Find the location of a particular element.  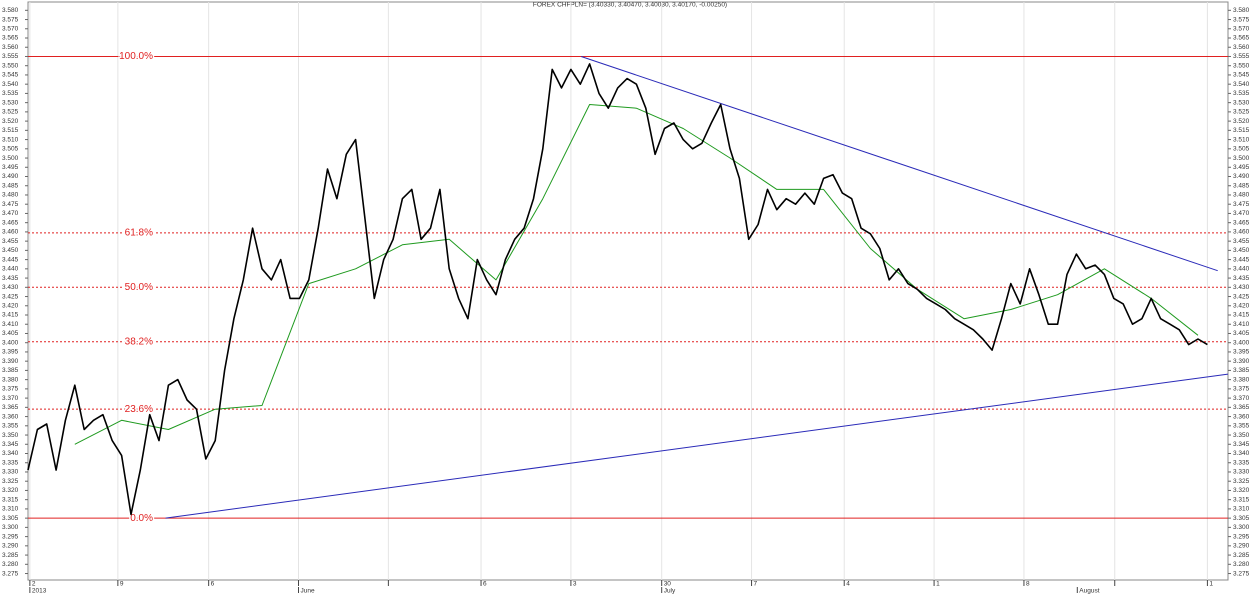

y-tick-label: 3.495 is located at coordinates (10, 167).